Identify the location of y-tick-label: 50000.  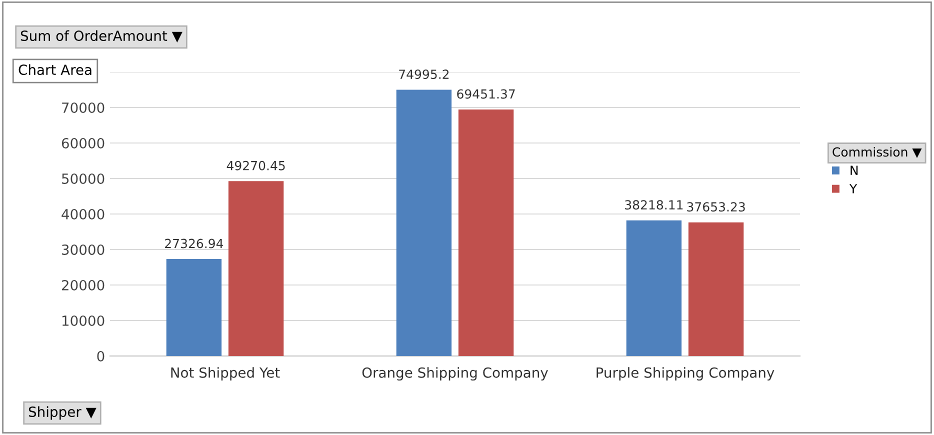
(83, 178).